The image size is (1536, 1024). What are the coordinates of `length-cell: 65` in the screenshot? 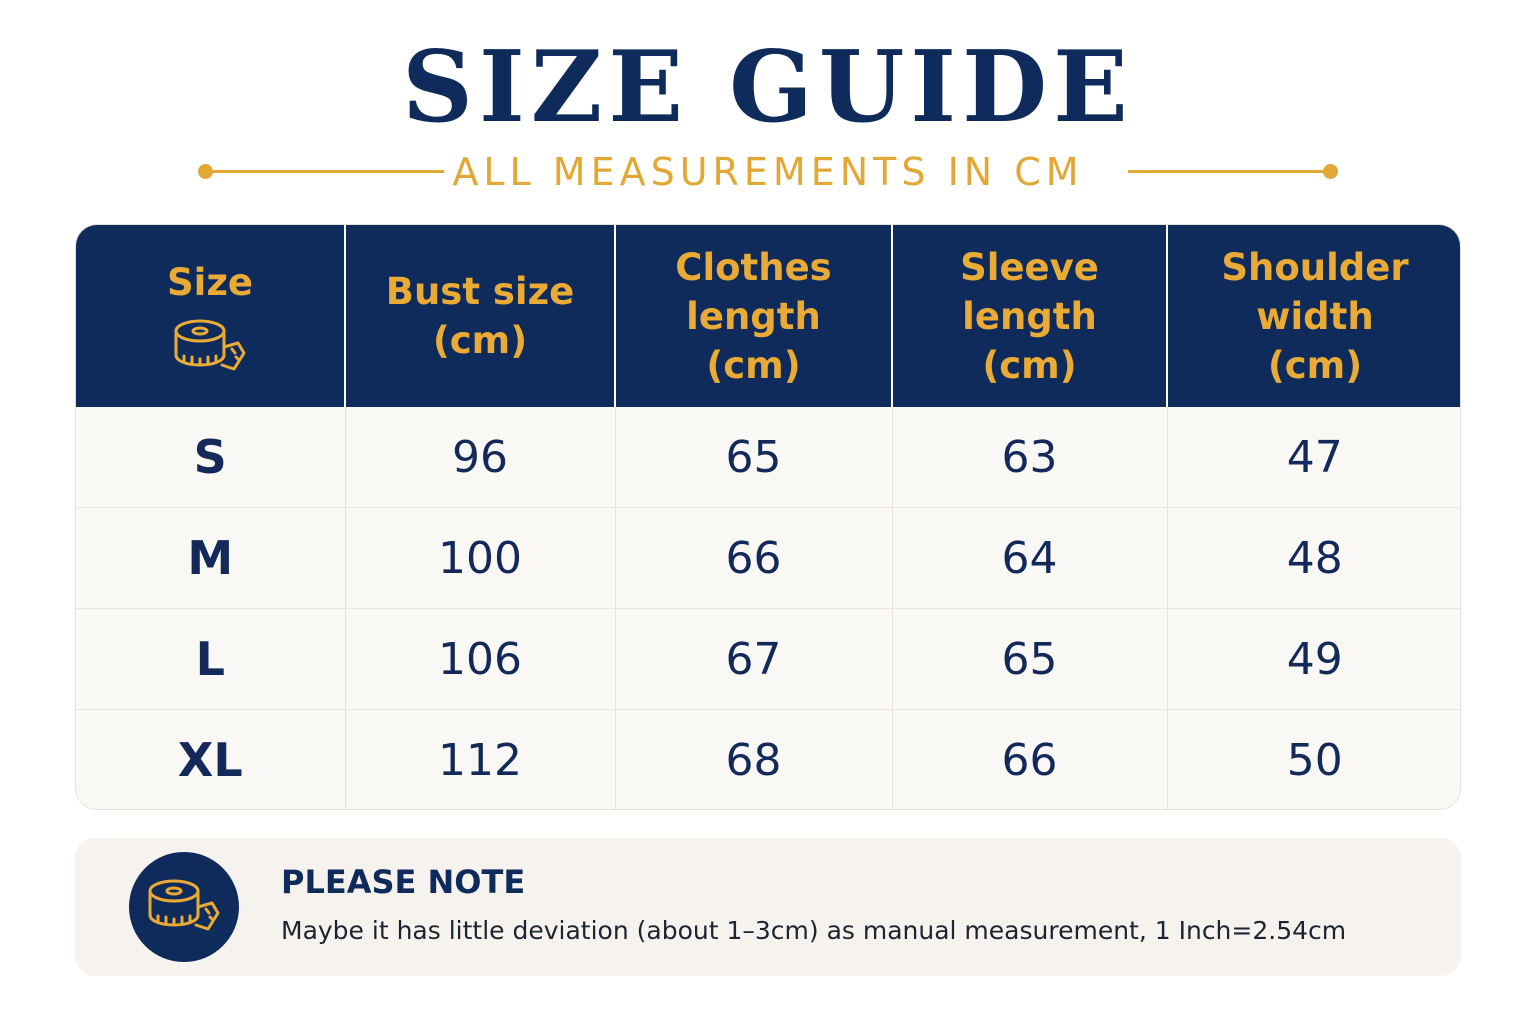 It's located at (754, 457).